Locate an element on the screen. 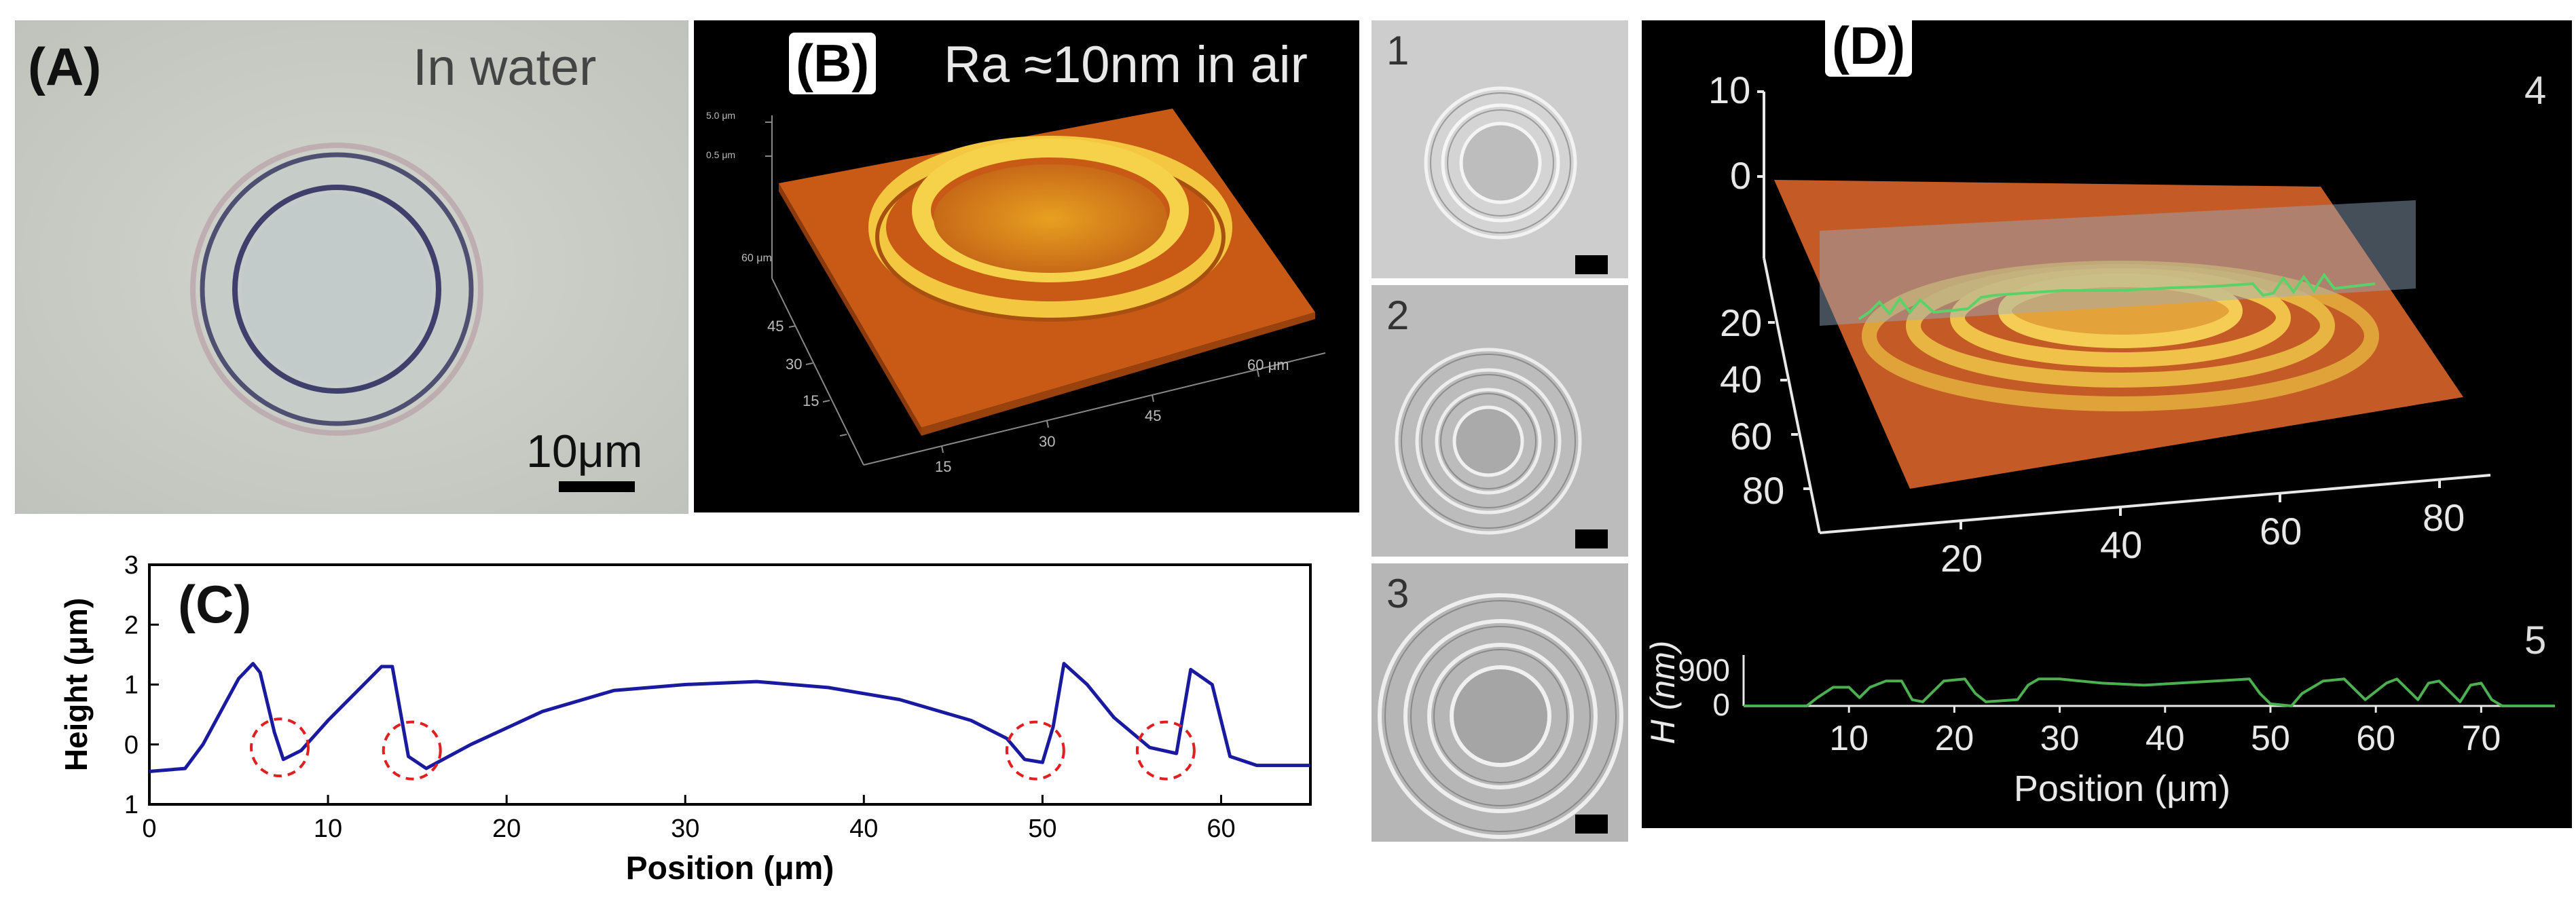 The image size is (2576, 915). height-profile-line is located at coordinates (729, 717).